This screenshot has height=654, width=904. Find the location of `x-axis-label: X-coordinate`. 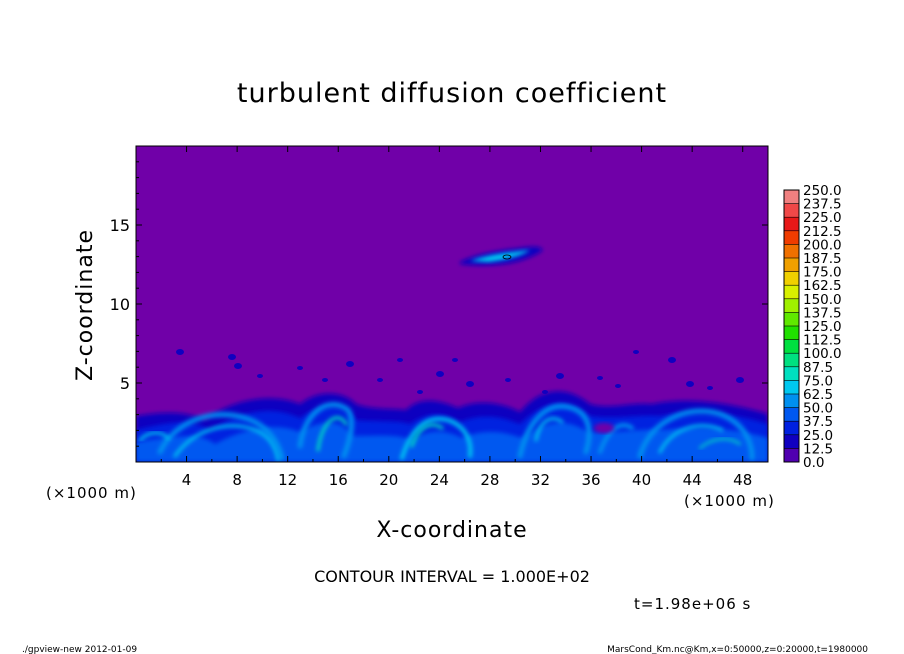

x-axis-label: X-coordinate is located at coordinates (451, 530).